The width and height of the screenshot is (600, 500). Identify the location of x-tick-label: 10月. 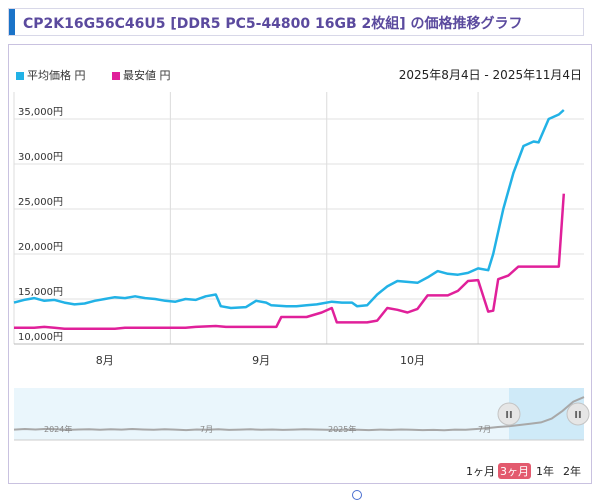
(412, 360).